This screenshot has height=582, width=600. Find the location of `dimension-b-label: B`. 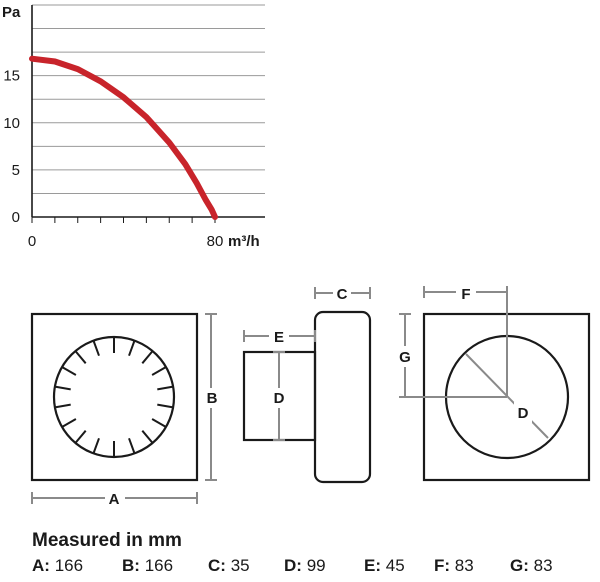

dimension-b-label: B is located at coordinates (212, 398).